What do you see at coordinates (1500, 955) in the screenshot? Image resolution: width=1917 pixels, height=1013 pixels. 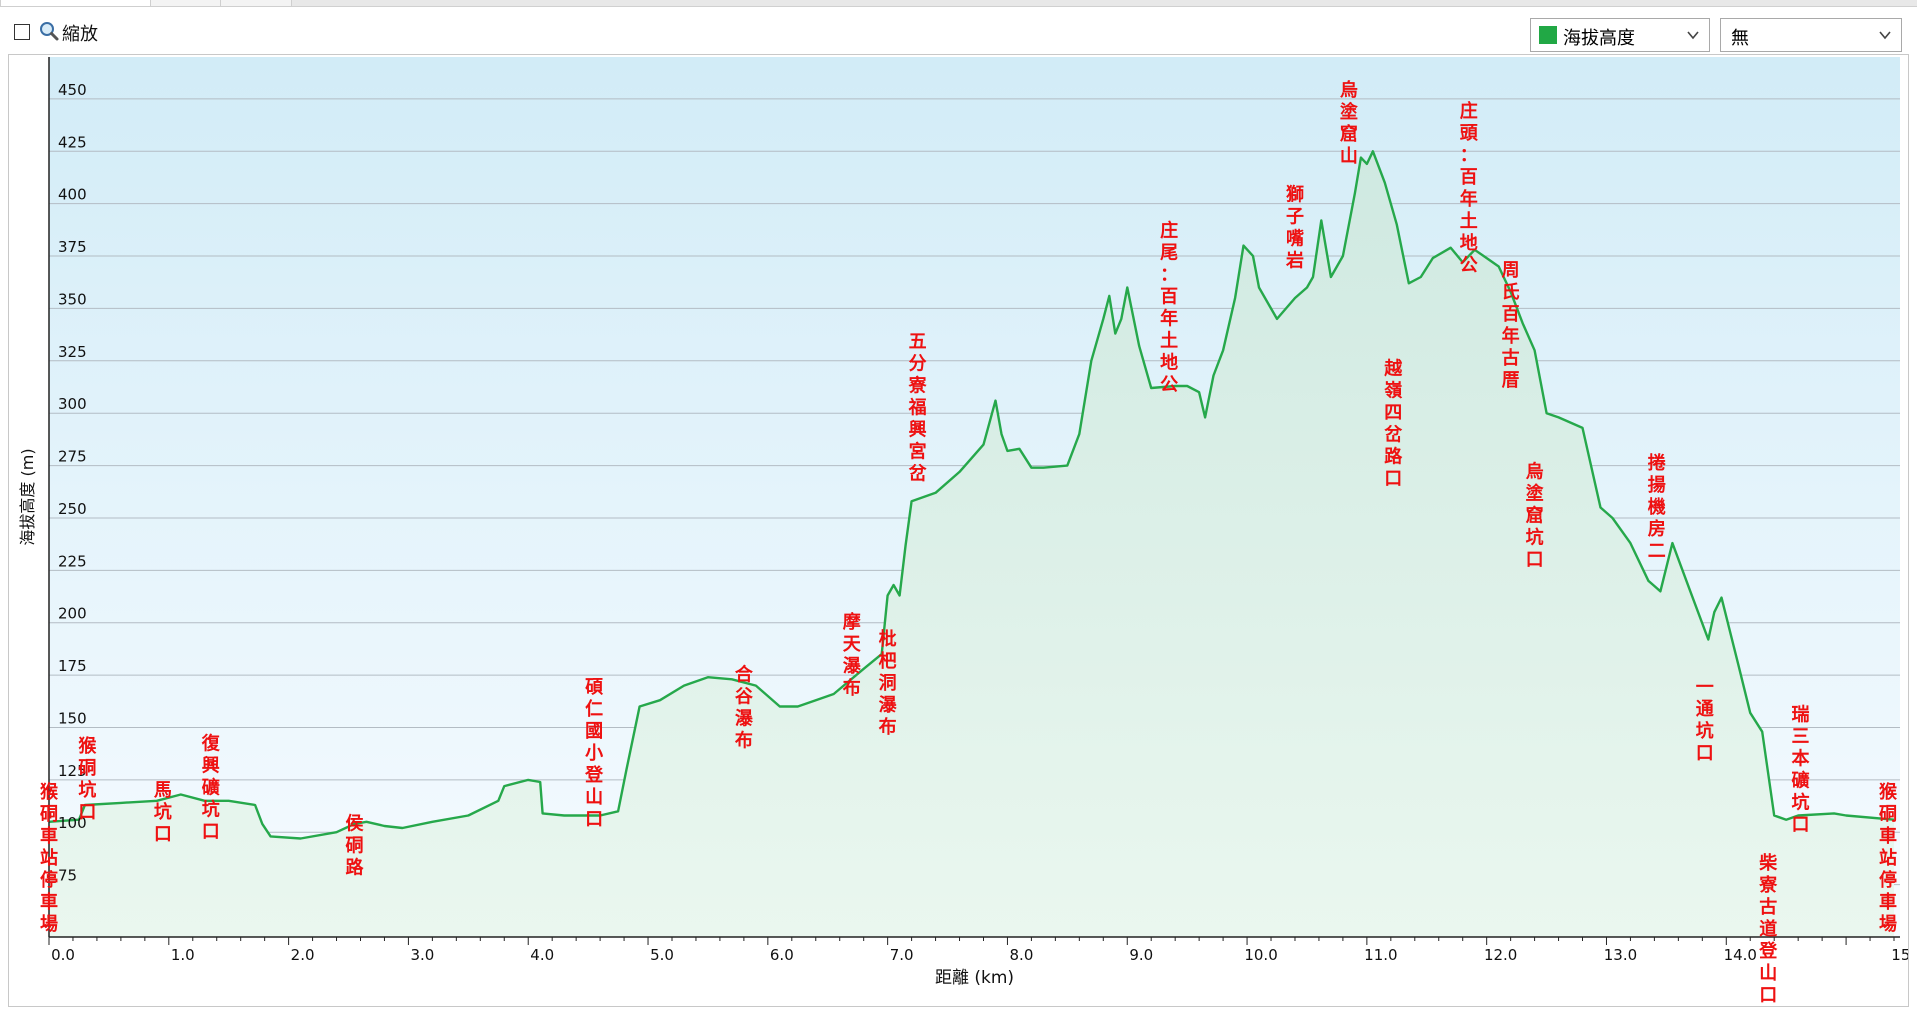 I see `x-tick-label: 12.0` at bounding box center [1500, 955].